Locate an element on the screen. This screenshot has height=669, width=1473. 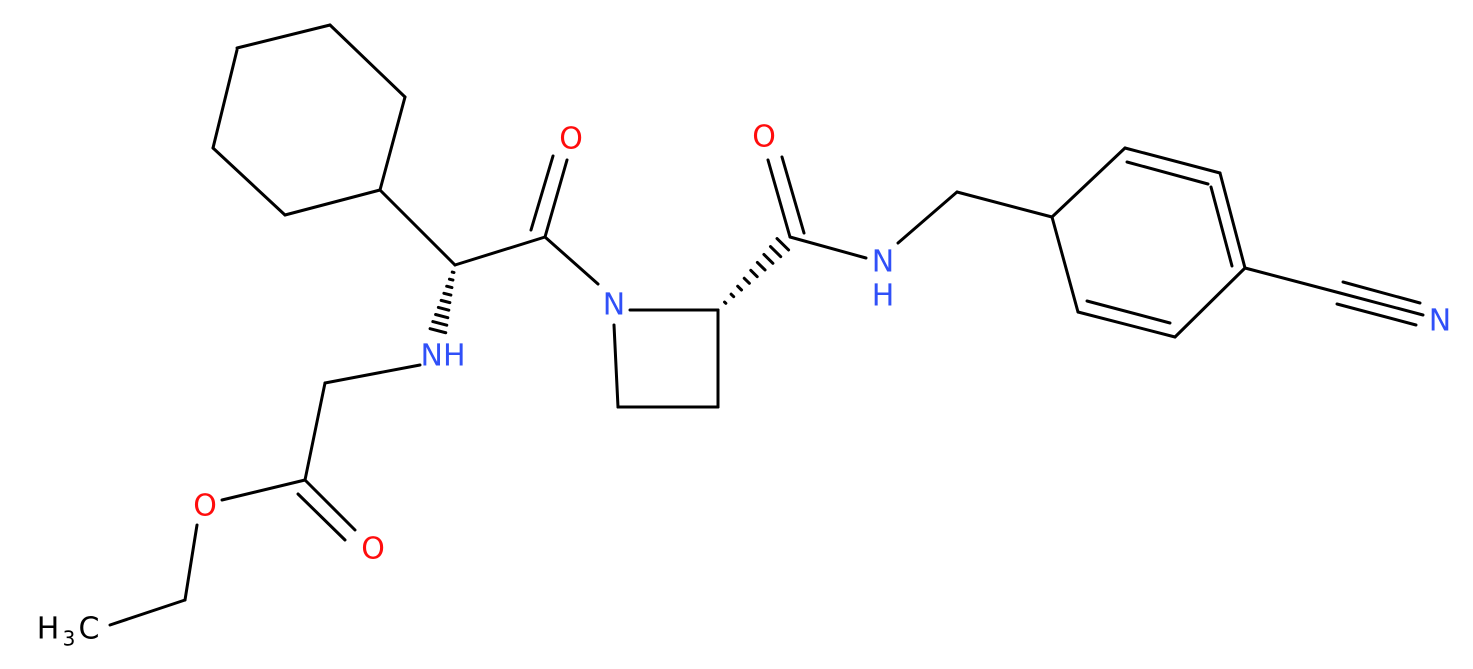
atom-label: 3 is located at coordinates (69, 639).